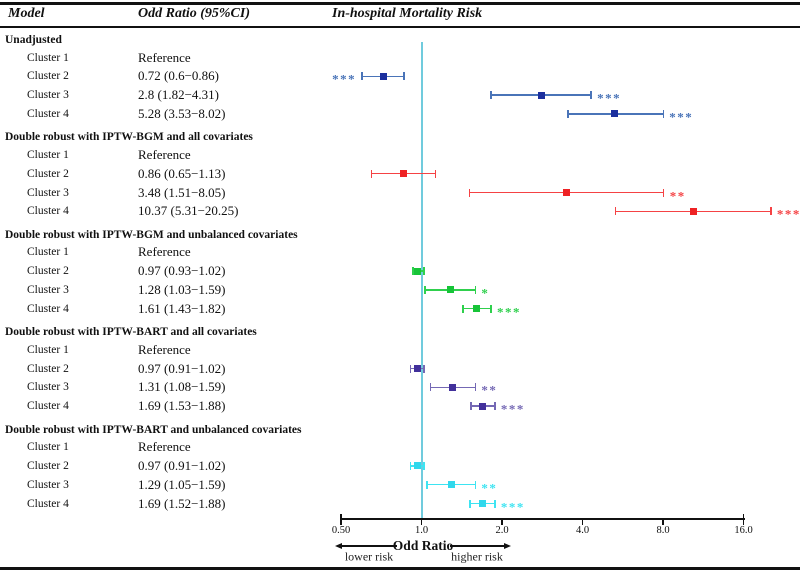 The width and height of the screenshot is (800, 573). Describe the element at coordinates (182, 173) in the screenshot. I see `or-ci-value: 0.86 (0.65−1.13)` at that location.